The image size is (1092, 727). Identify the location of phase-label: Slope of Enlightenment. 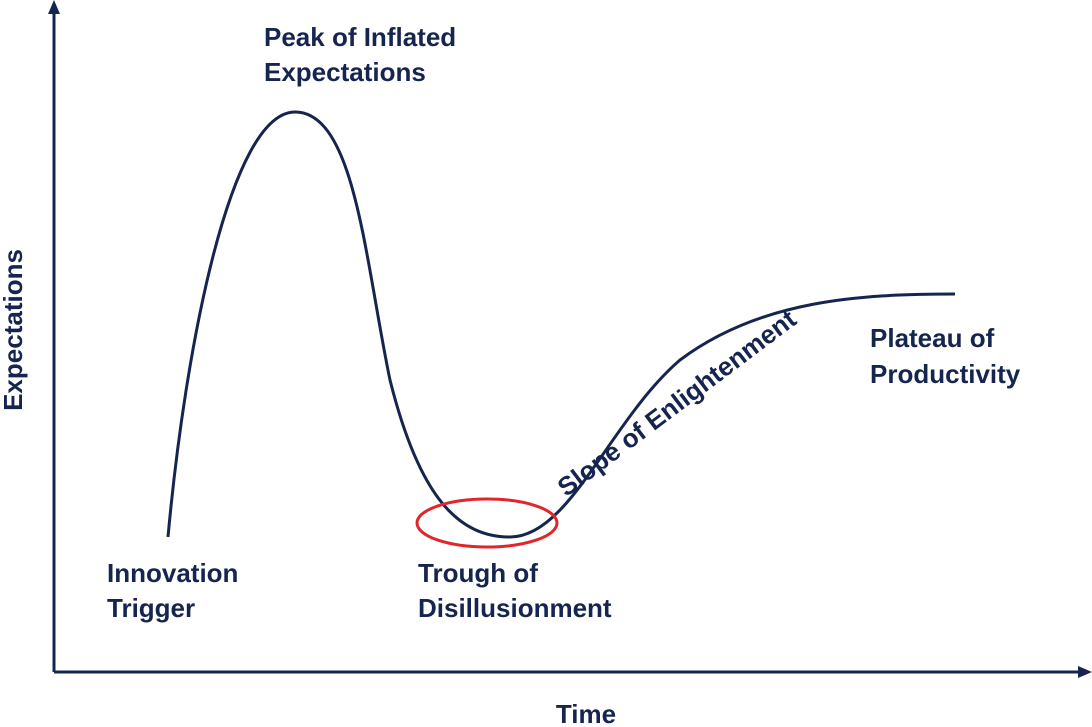
(677, 402).